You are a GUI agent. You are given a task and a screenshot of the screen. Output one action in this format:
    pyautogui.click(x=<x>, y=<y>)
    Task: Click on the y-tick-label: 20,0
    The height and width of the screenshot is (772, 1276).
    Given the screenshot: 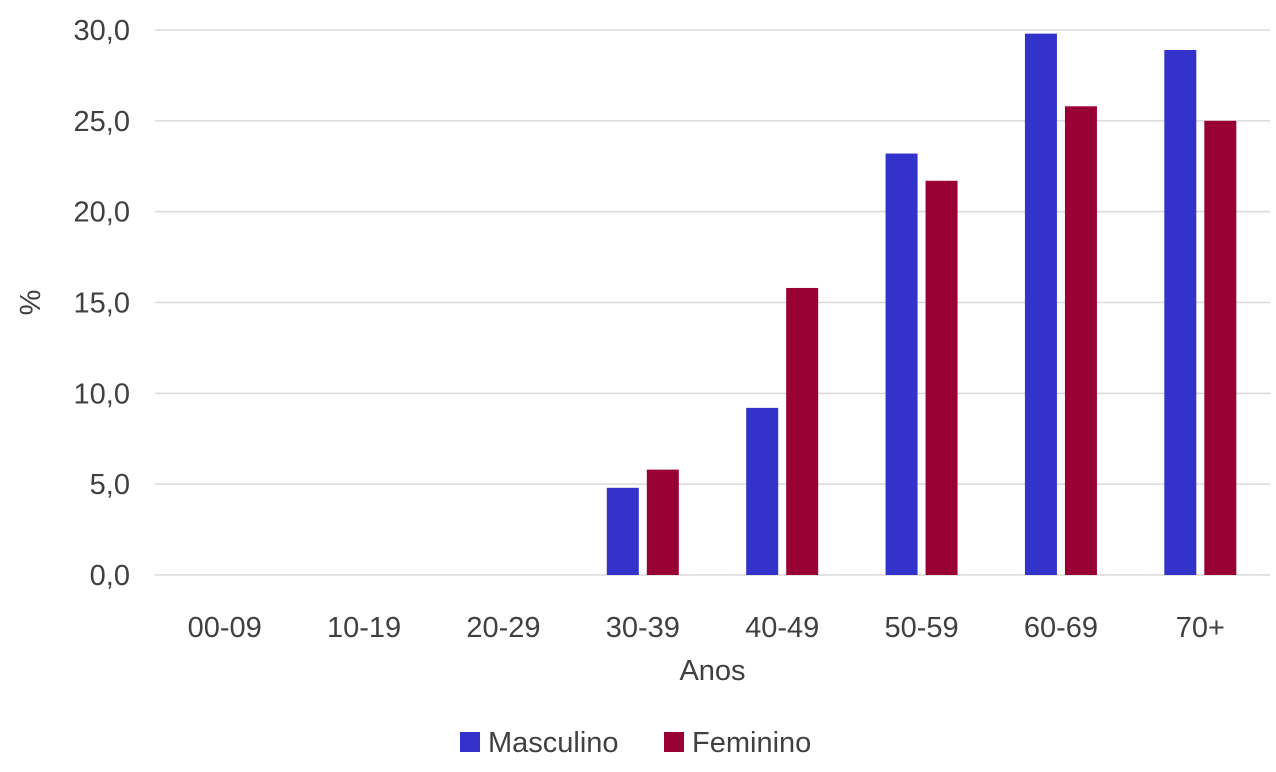 What is the action you would take?
    pyautogui.click(x=102, y=213)
    